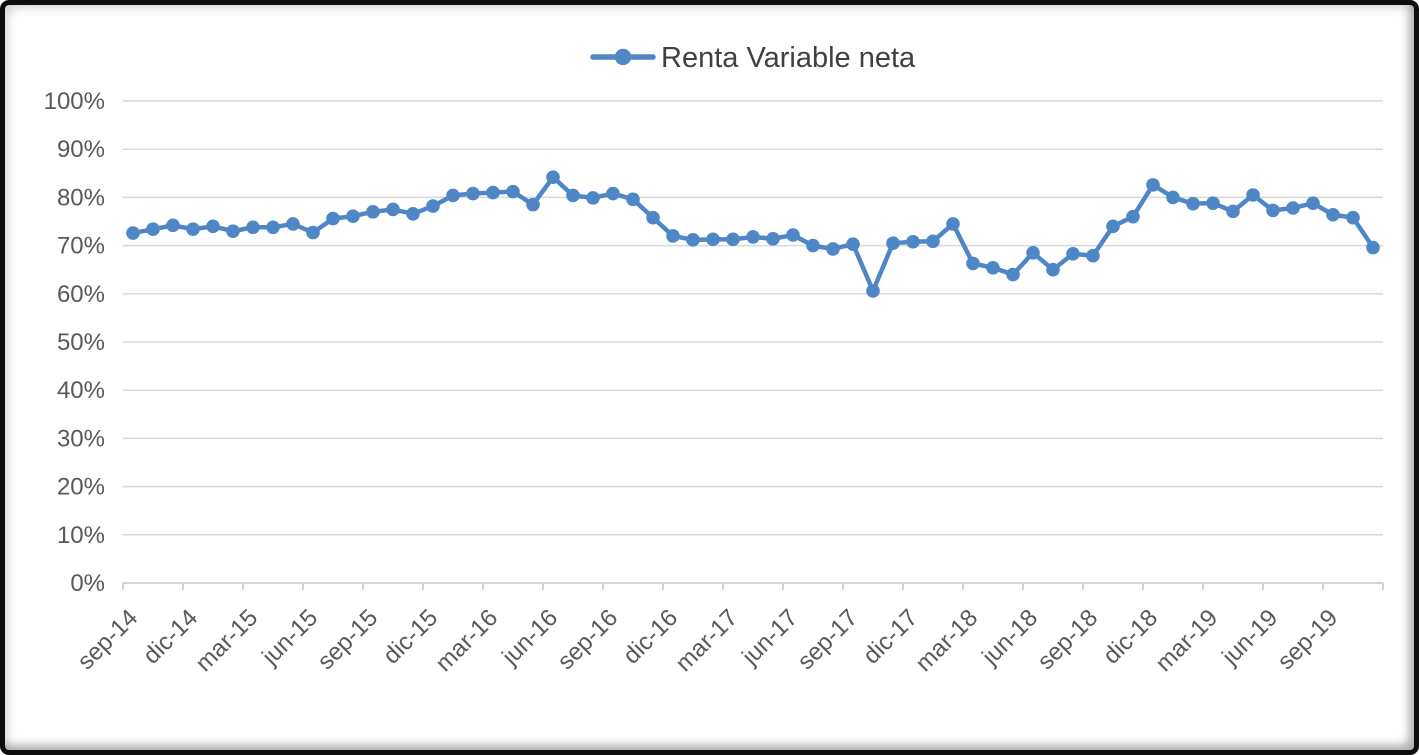 This screenshot has height=755, width=1419. Describe the element at coordinates (81, 149) in the screenshot. I see `y-axis-tick-label: 90%` at that location.